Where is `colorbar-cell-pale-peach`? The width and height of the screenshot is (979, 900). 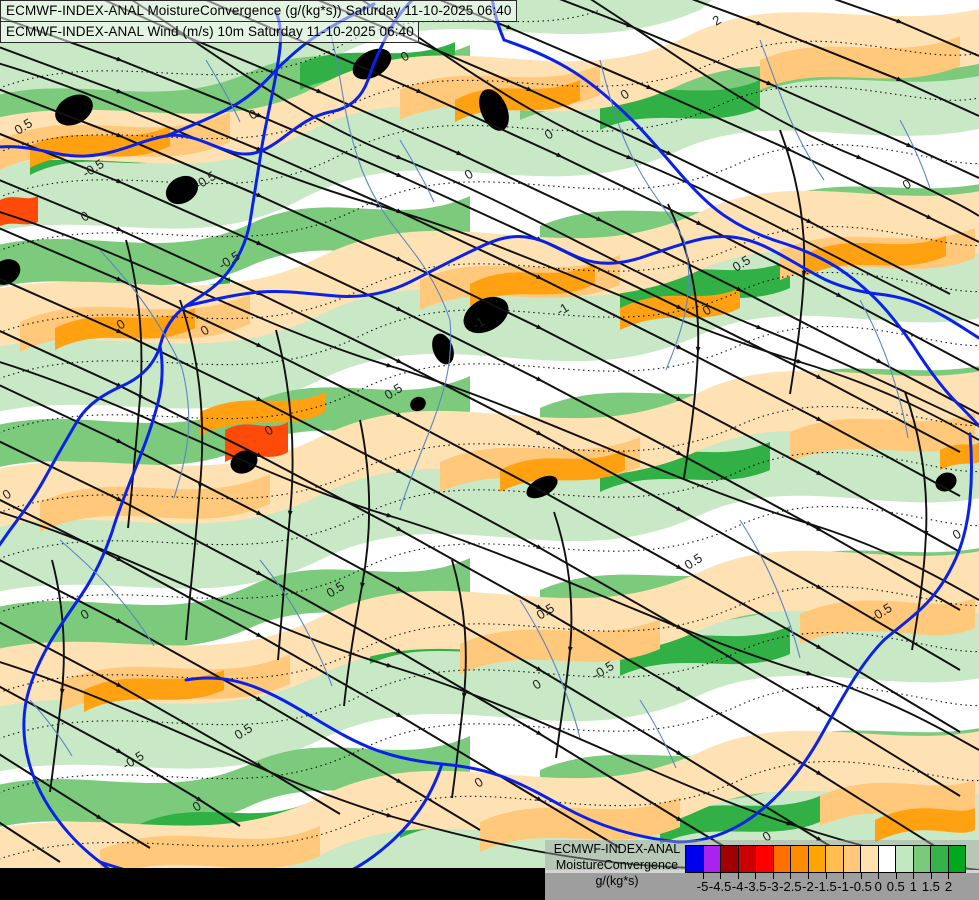
colorbar-cell-pale-peach is located at coordinates (870, 859).